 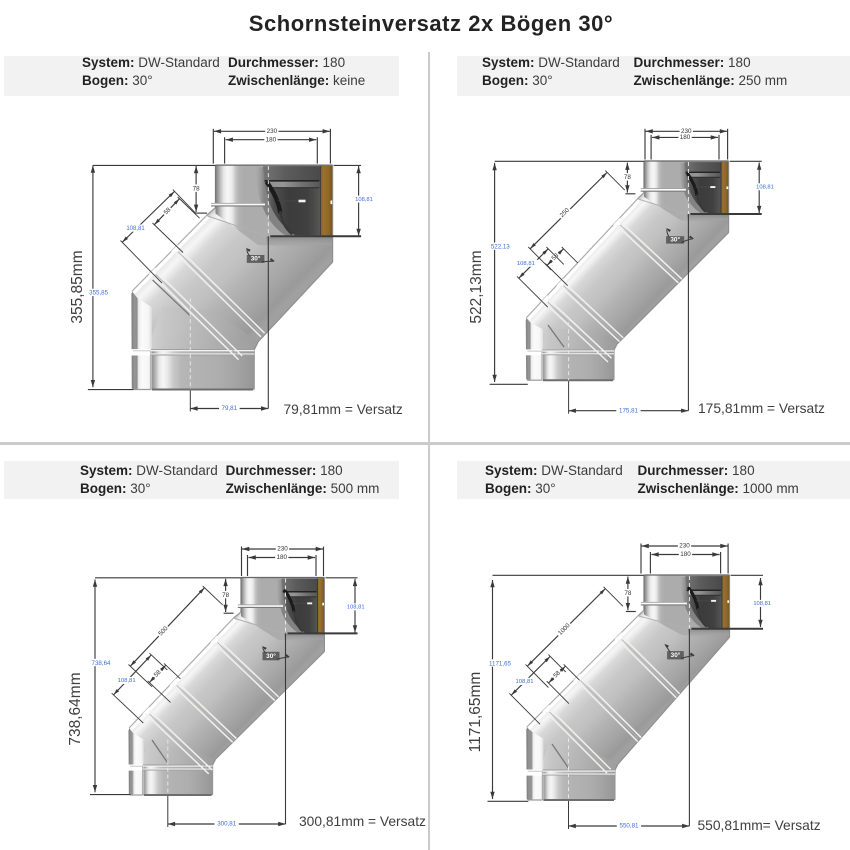 I want to click on svg-text: 550,81, so click(x=629, y=826).